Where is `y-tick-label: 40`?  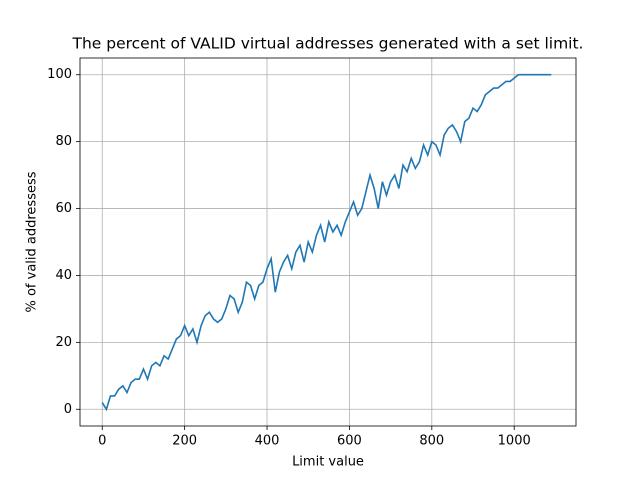 y-tick-label: 40 is located at coordinates (63, 275).